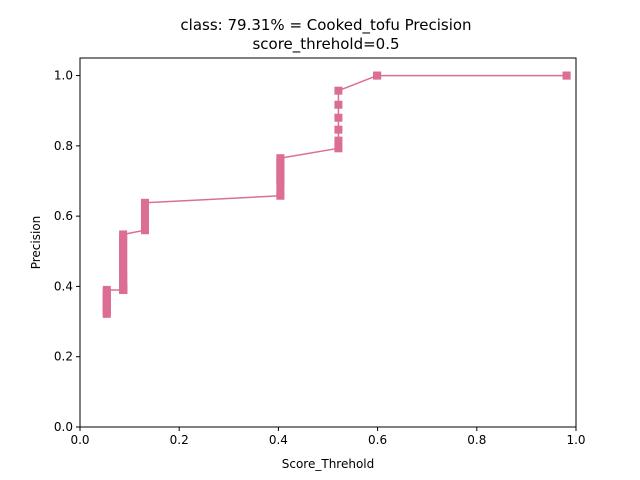 Image resolution: width=640 pixels, height=480 pixels. Describe the element at coordinates (79, 440) in the screenshot. I see `x-tick-label: 0.0` at that location.